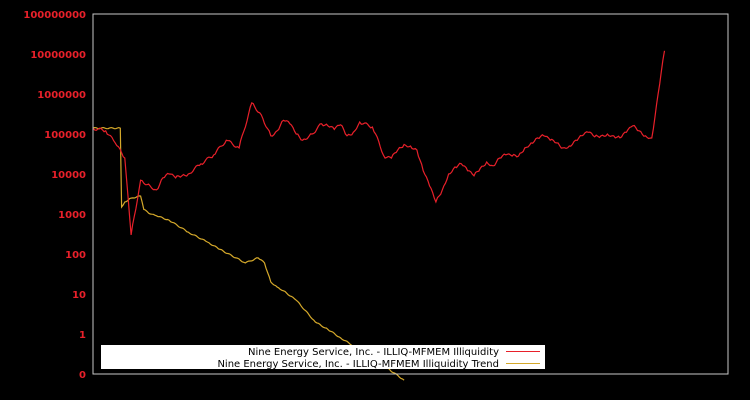  What do you see at coordinates (54, 15) in the screenshot?
I see `y-tick-label: 100000000` at bounding box center [54, 15].